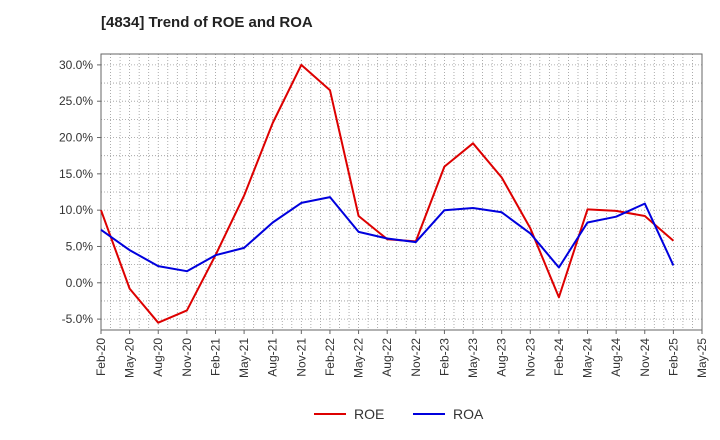  What do you see at coordinates (273, 357) in the screenshot?
I see `x-tick-label: Aug-21` at bounding box center [273, 357].